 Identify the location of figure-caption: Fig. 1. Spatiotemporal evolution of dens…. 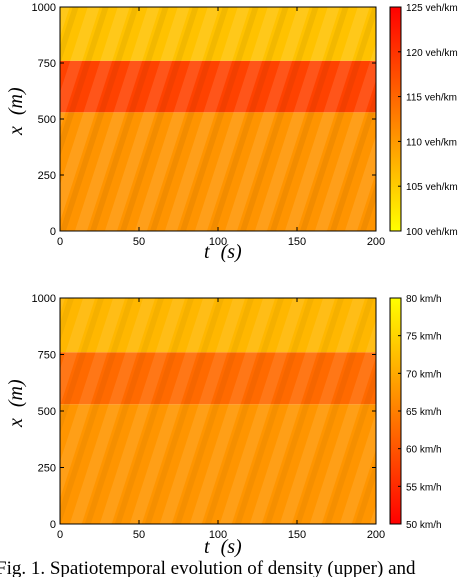
(208, 567).